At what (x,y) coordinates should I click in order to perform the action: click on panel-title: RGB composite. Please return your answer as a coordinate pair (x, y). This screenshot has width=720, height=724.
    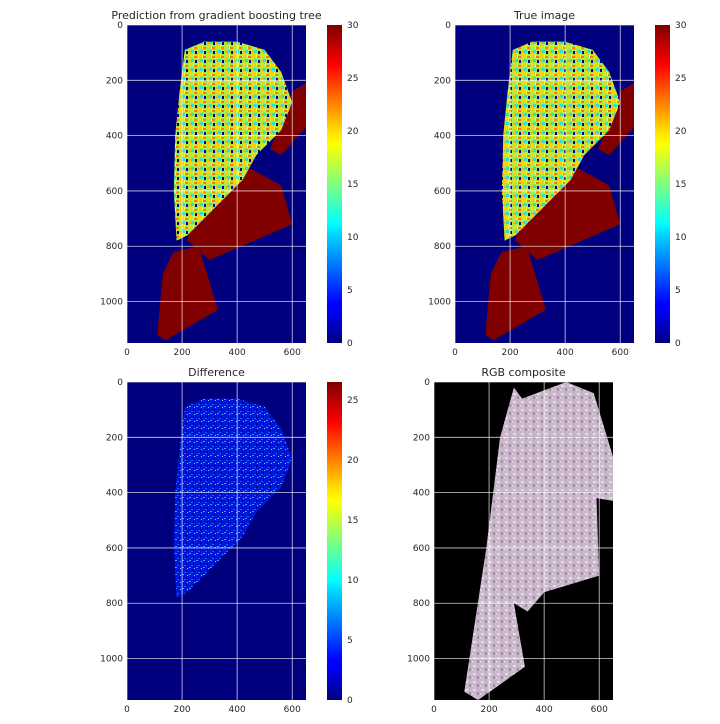
    Looking at the image, I should click on (523, 372).